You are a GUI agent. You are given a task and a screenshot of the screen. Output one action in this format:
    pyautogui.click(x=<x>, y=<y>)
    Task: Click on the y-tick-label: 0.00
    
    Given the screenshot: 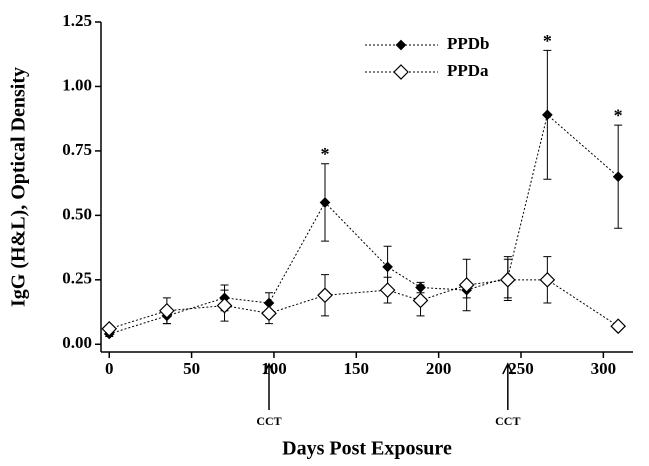 What is the action you would take?
    pyautogui.click(x=77, y=342)
    